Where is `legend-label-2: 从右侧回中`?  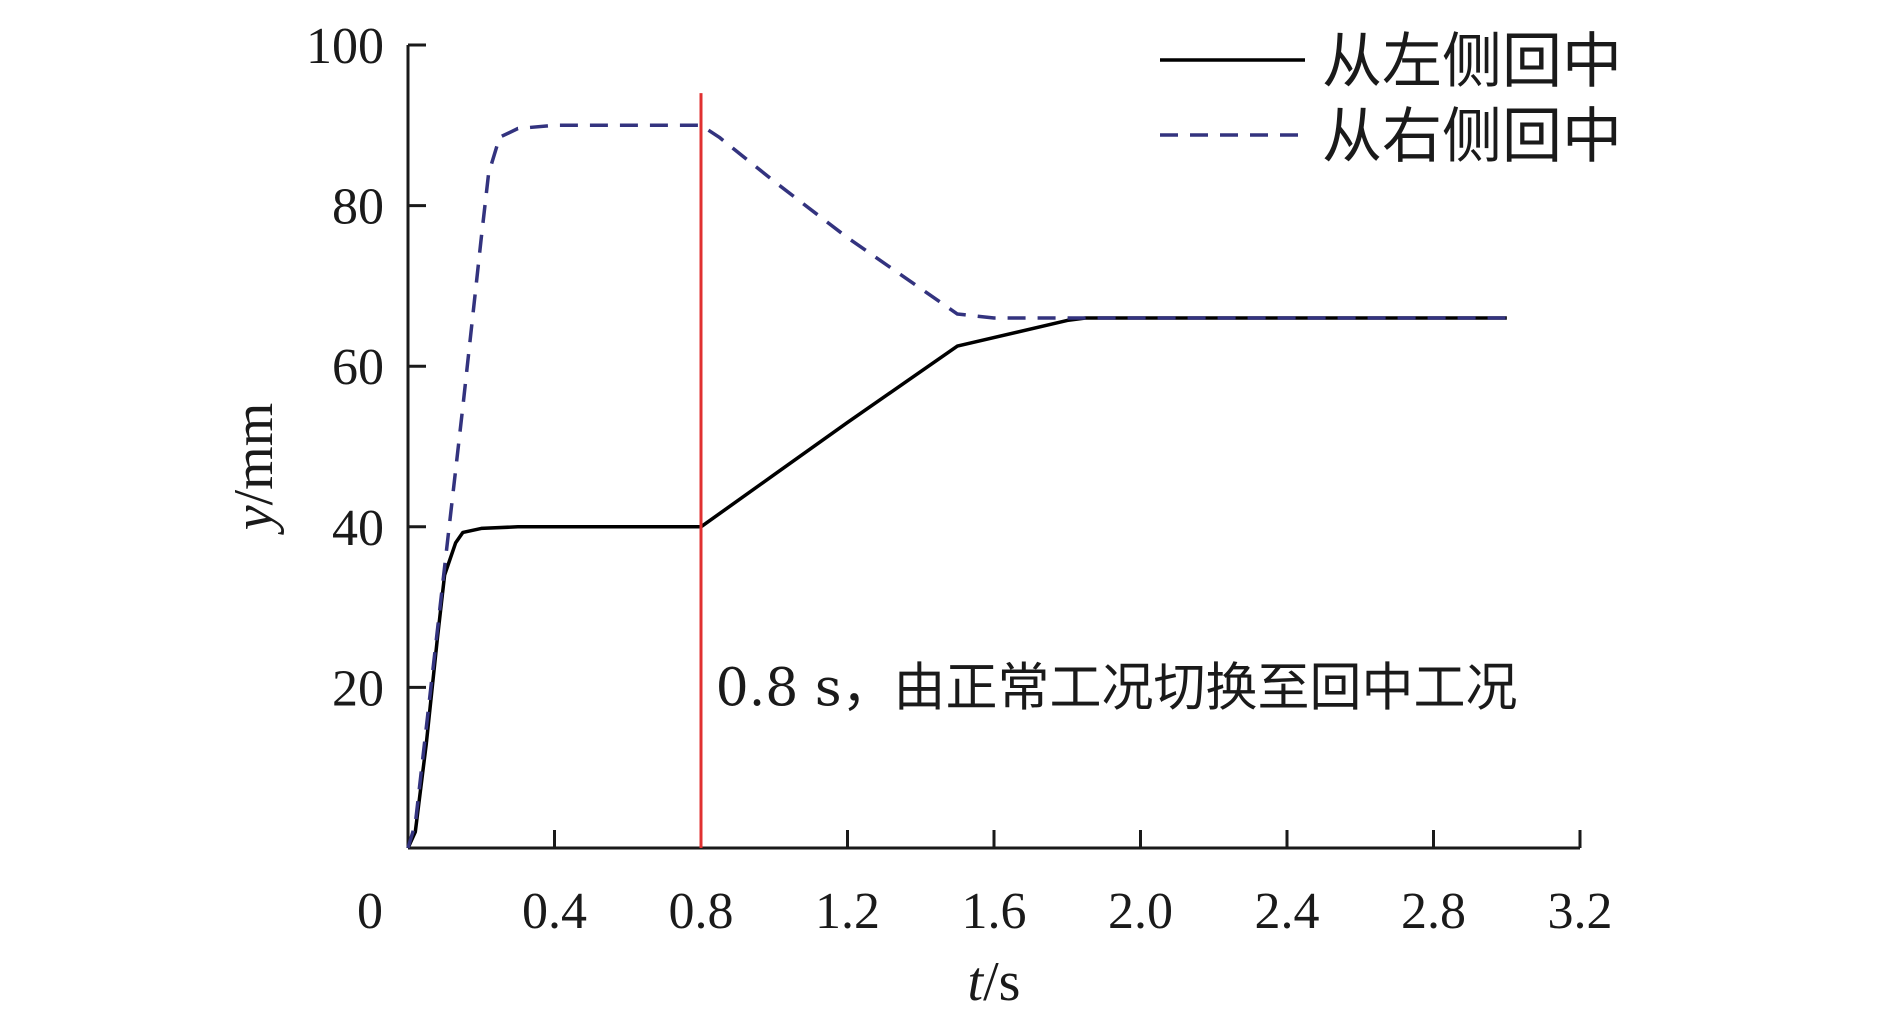 legend-label-2: 从右侧回中 is located at coordinates (1472, 137).